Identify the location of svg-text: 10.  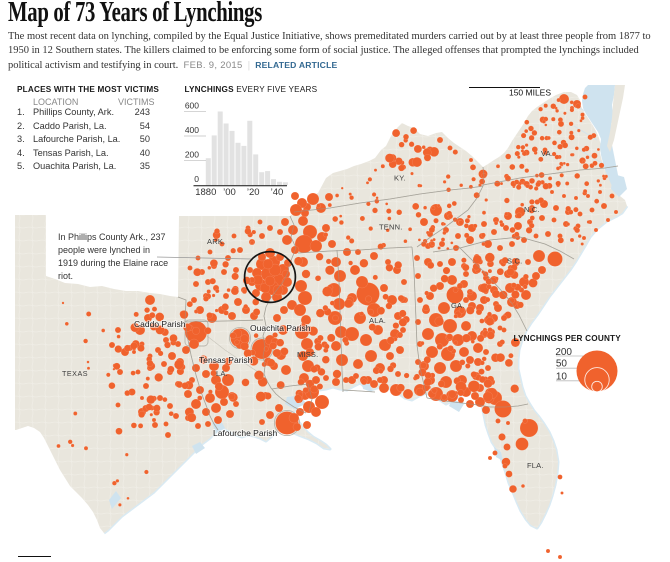
(562, 377).